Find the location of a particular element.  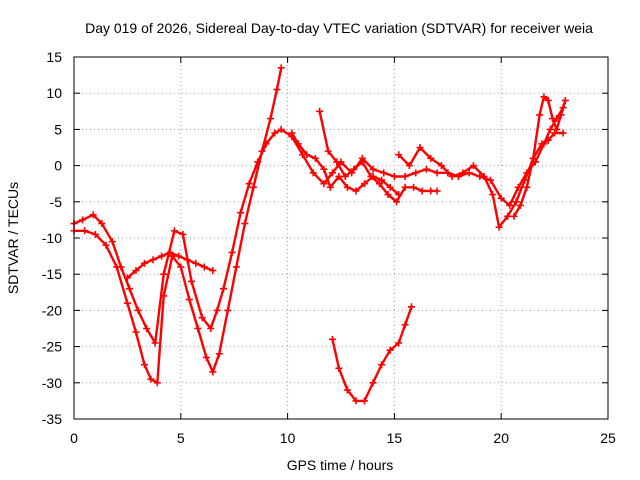

series-track-h is located at coordinates (539, 156).